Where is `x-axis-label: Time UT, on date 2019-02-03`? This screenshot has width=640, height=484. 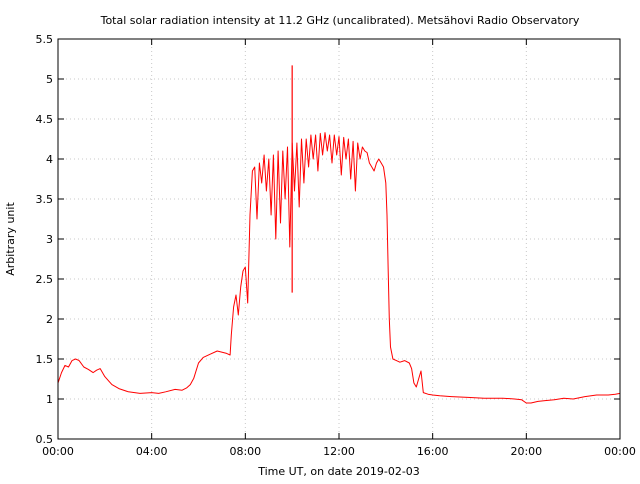
x-axis-label: Time UT, on date 2019-02-03 is located at coordinates (338, 471).